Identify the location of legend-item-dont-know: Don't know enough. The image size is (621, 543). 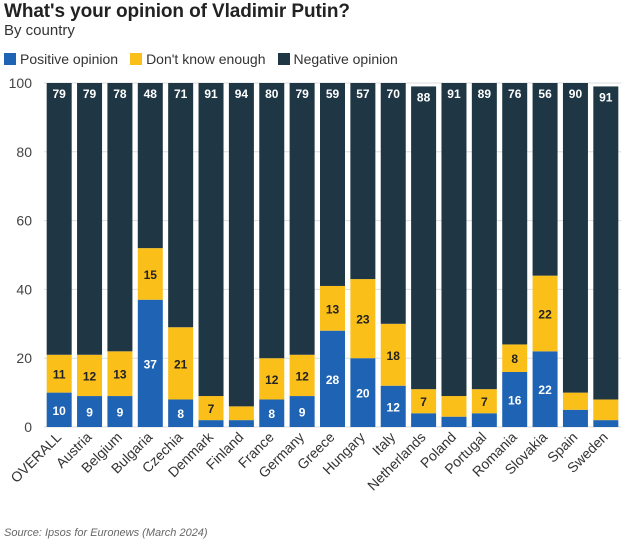
(198, 59).